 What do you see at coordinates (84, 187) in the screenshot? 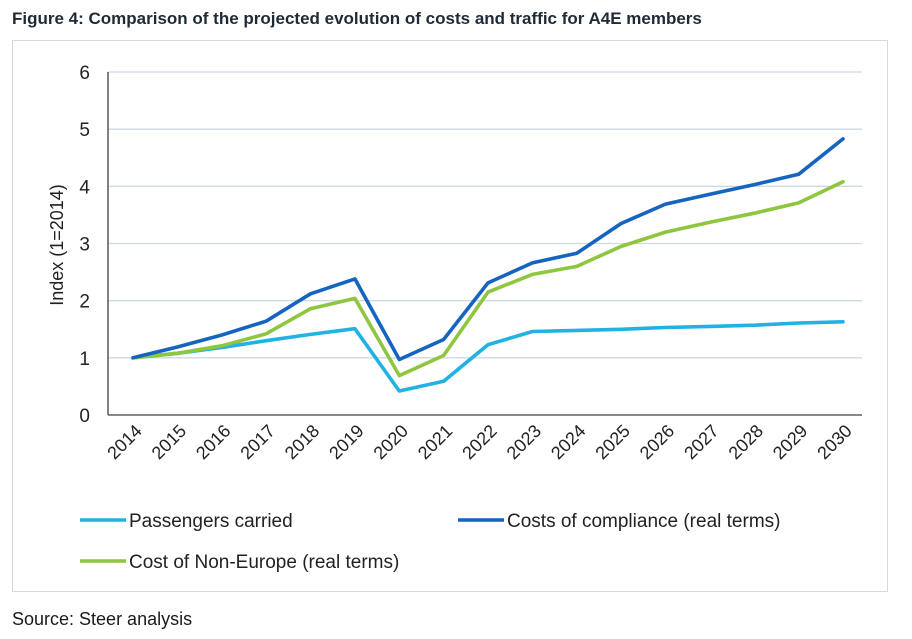
I see `y-tick-label: 4` at bounding box center [84, 187].